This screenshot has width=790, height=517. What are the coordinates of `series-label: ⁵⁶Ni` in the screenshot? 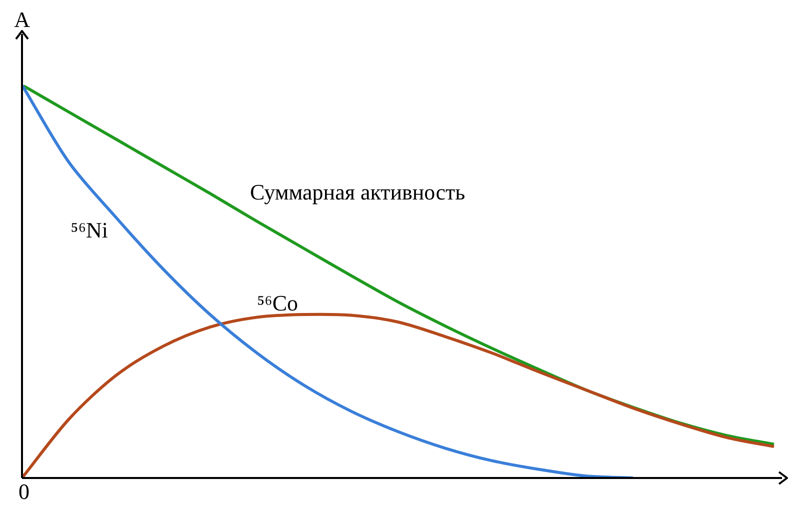 It's located at (89, 229).